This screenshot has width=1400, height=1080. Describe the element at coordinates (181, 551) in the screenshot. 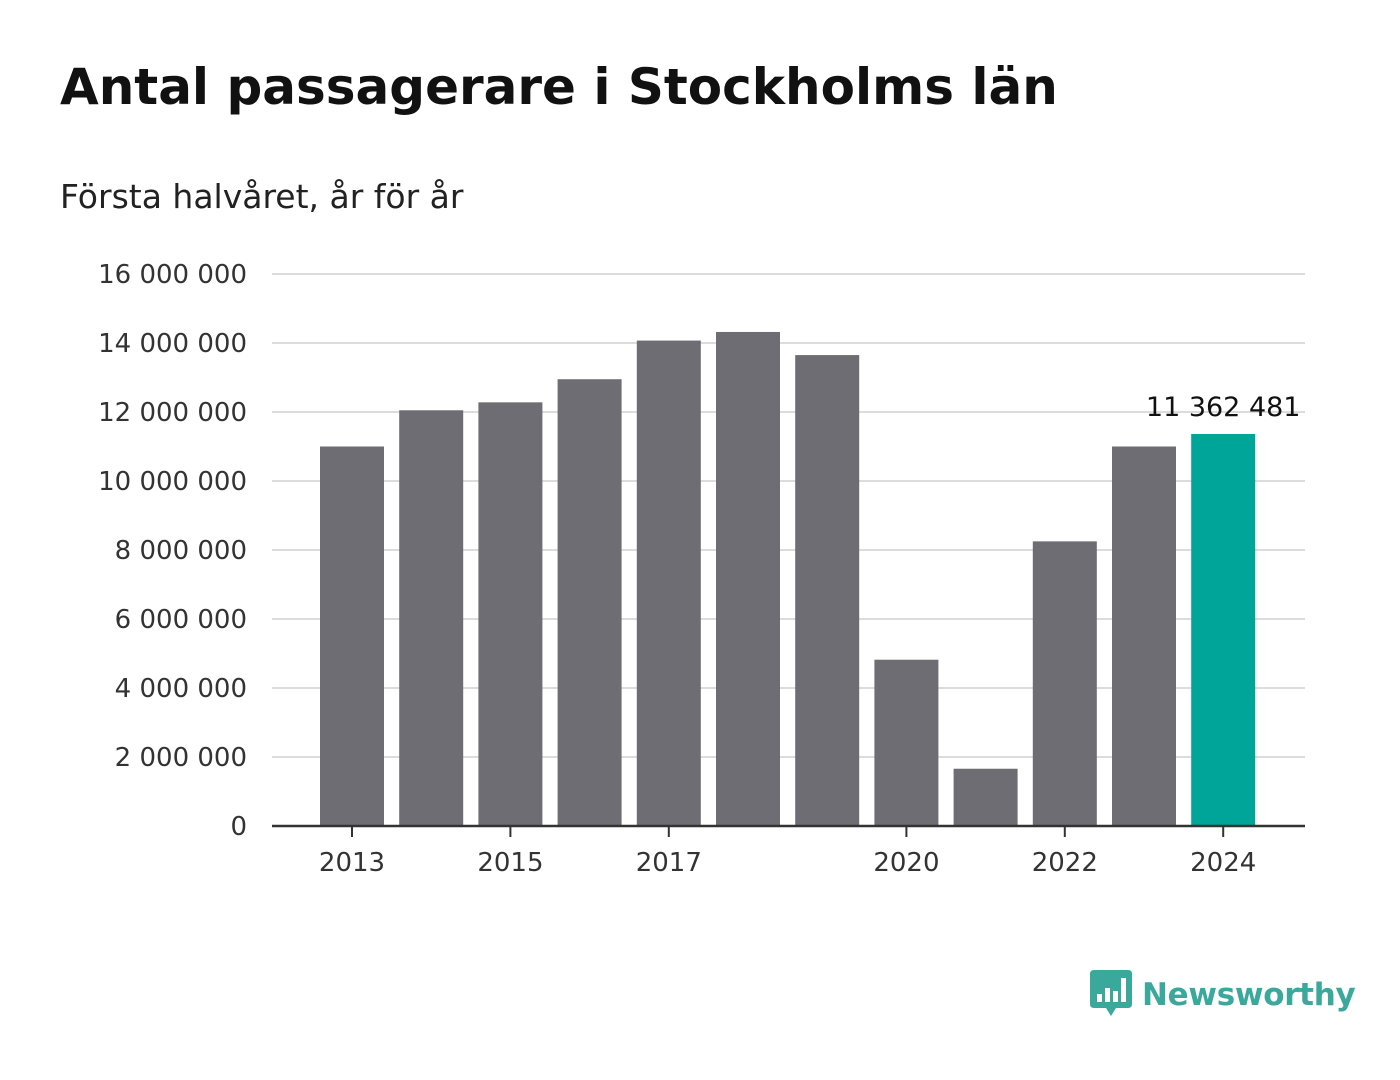

I see `y-tick-label: 8 000 000` at that location.